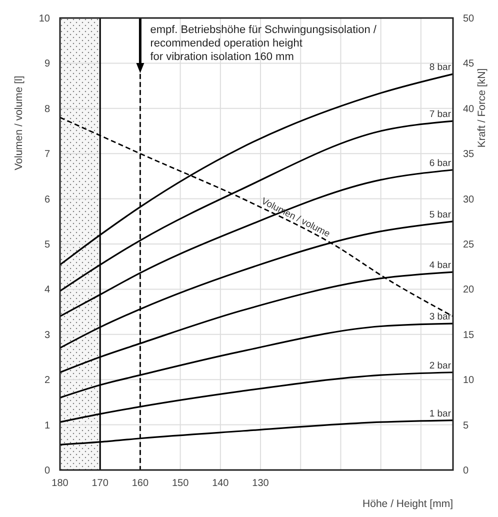  What do you see at coordinates (408, 504) in the screenshot?
I see `x-axis-title: Höhe / Height [mm]` at bounding box center [408, 504].